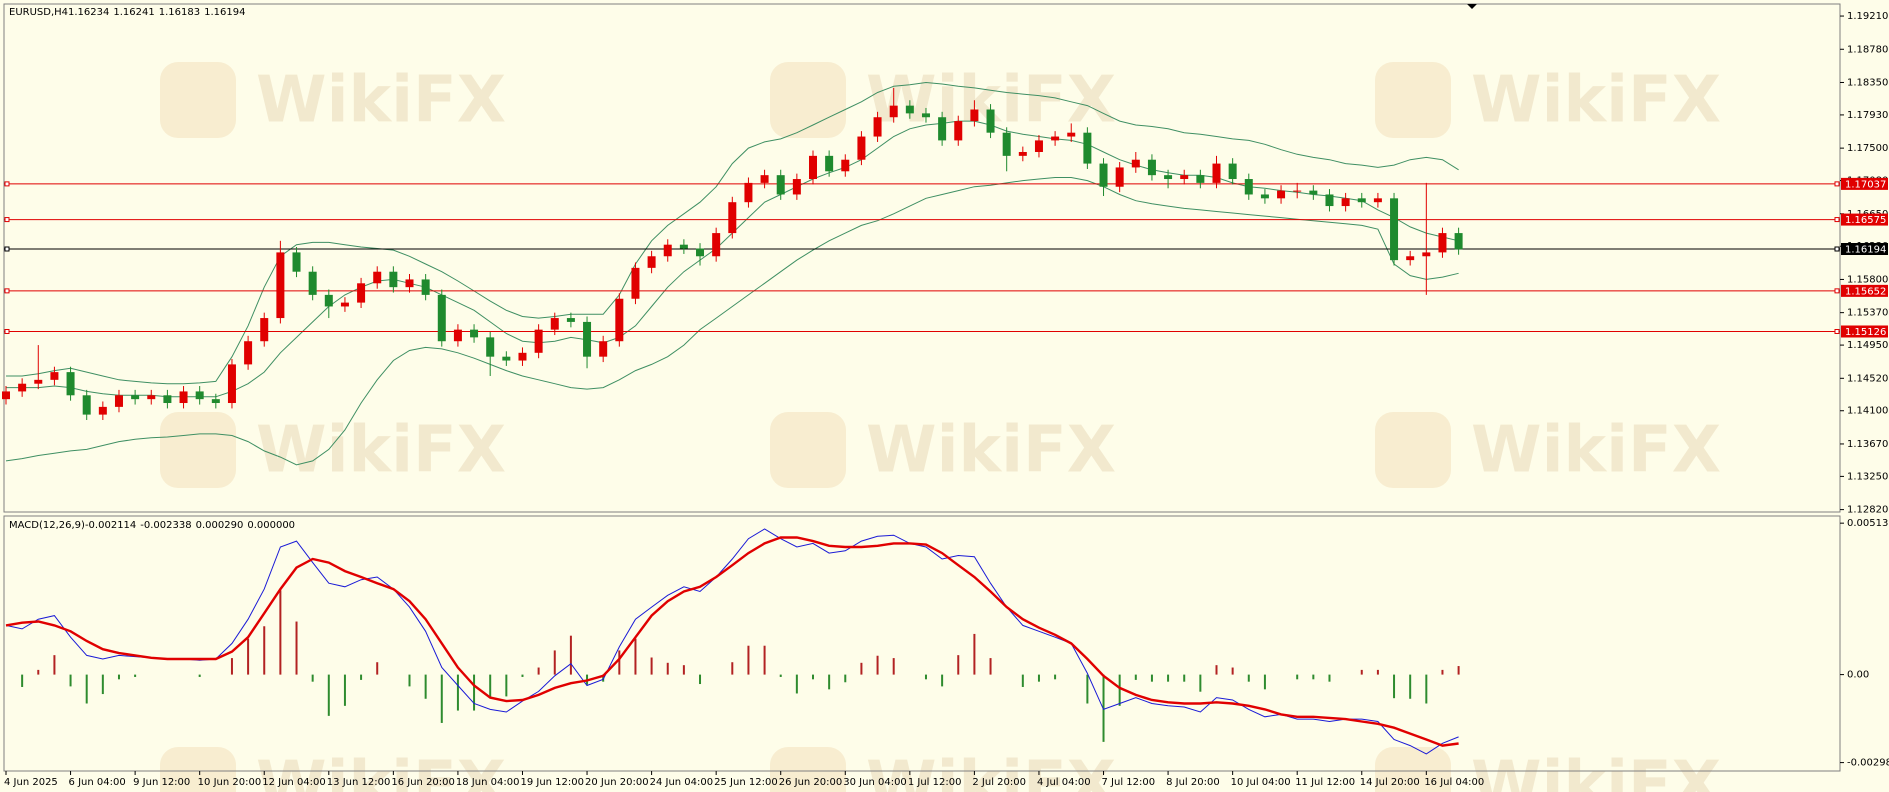  I want to click on level-label: 1.16575, so click(1865, 220).